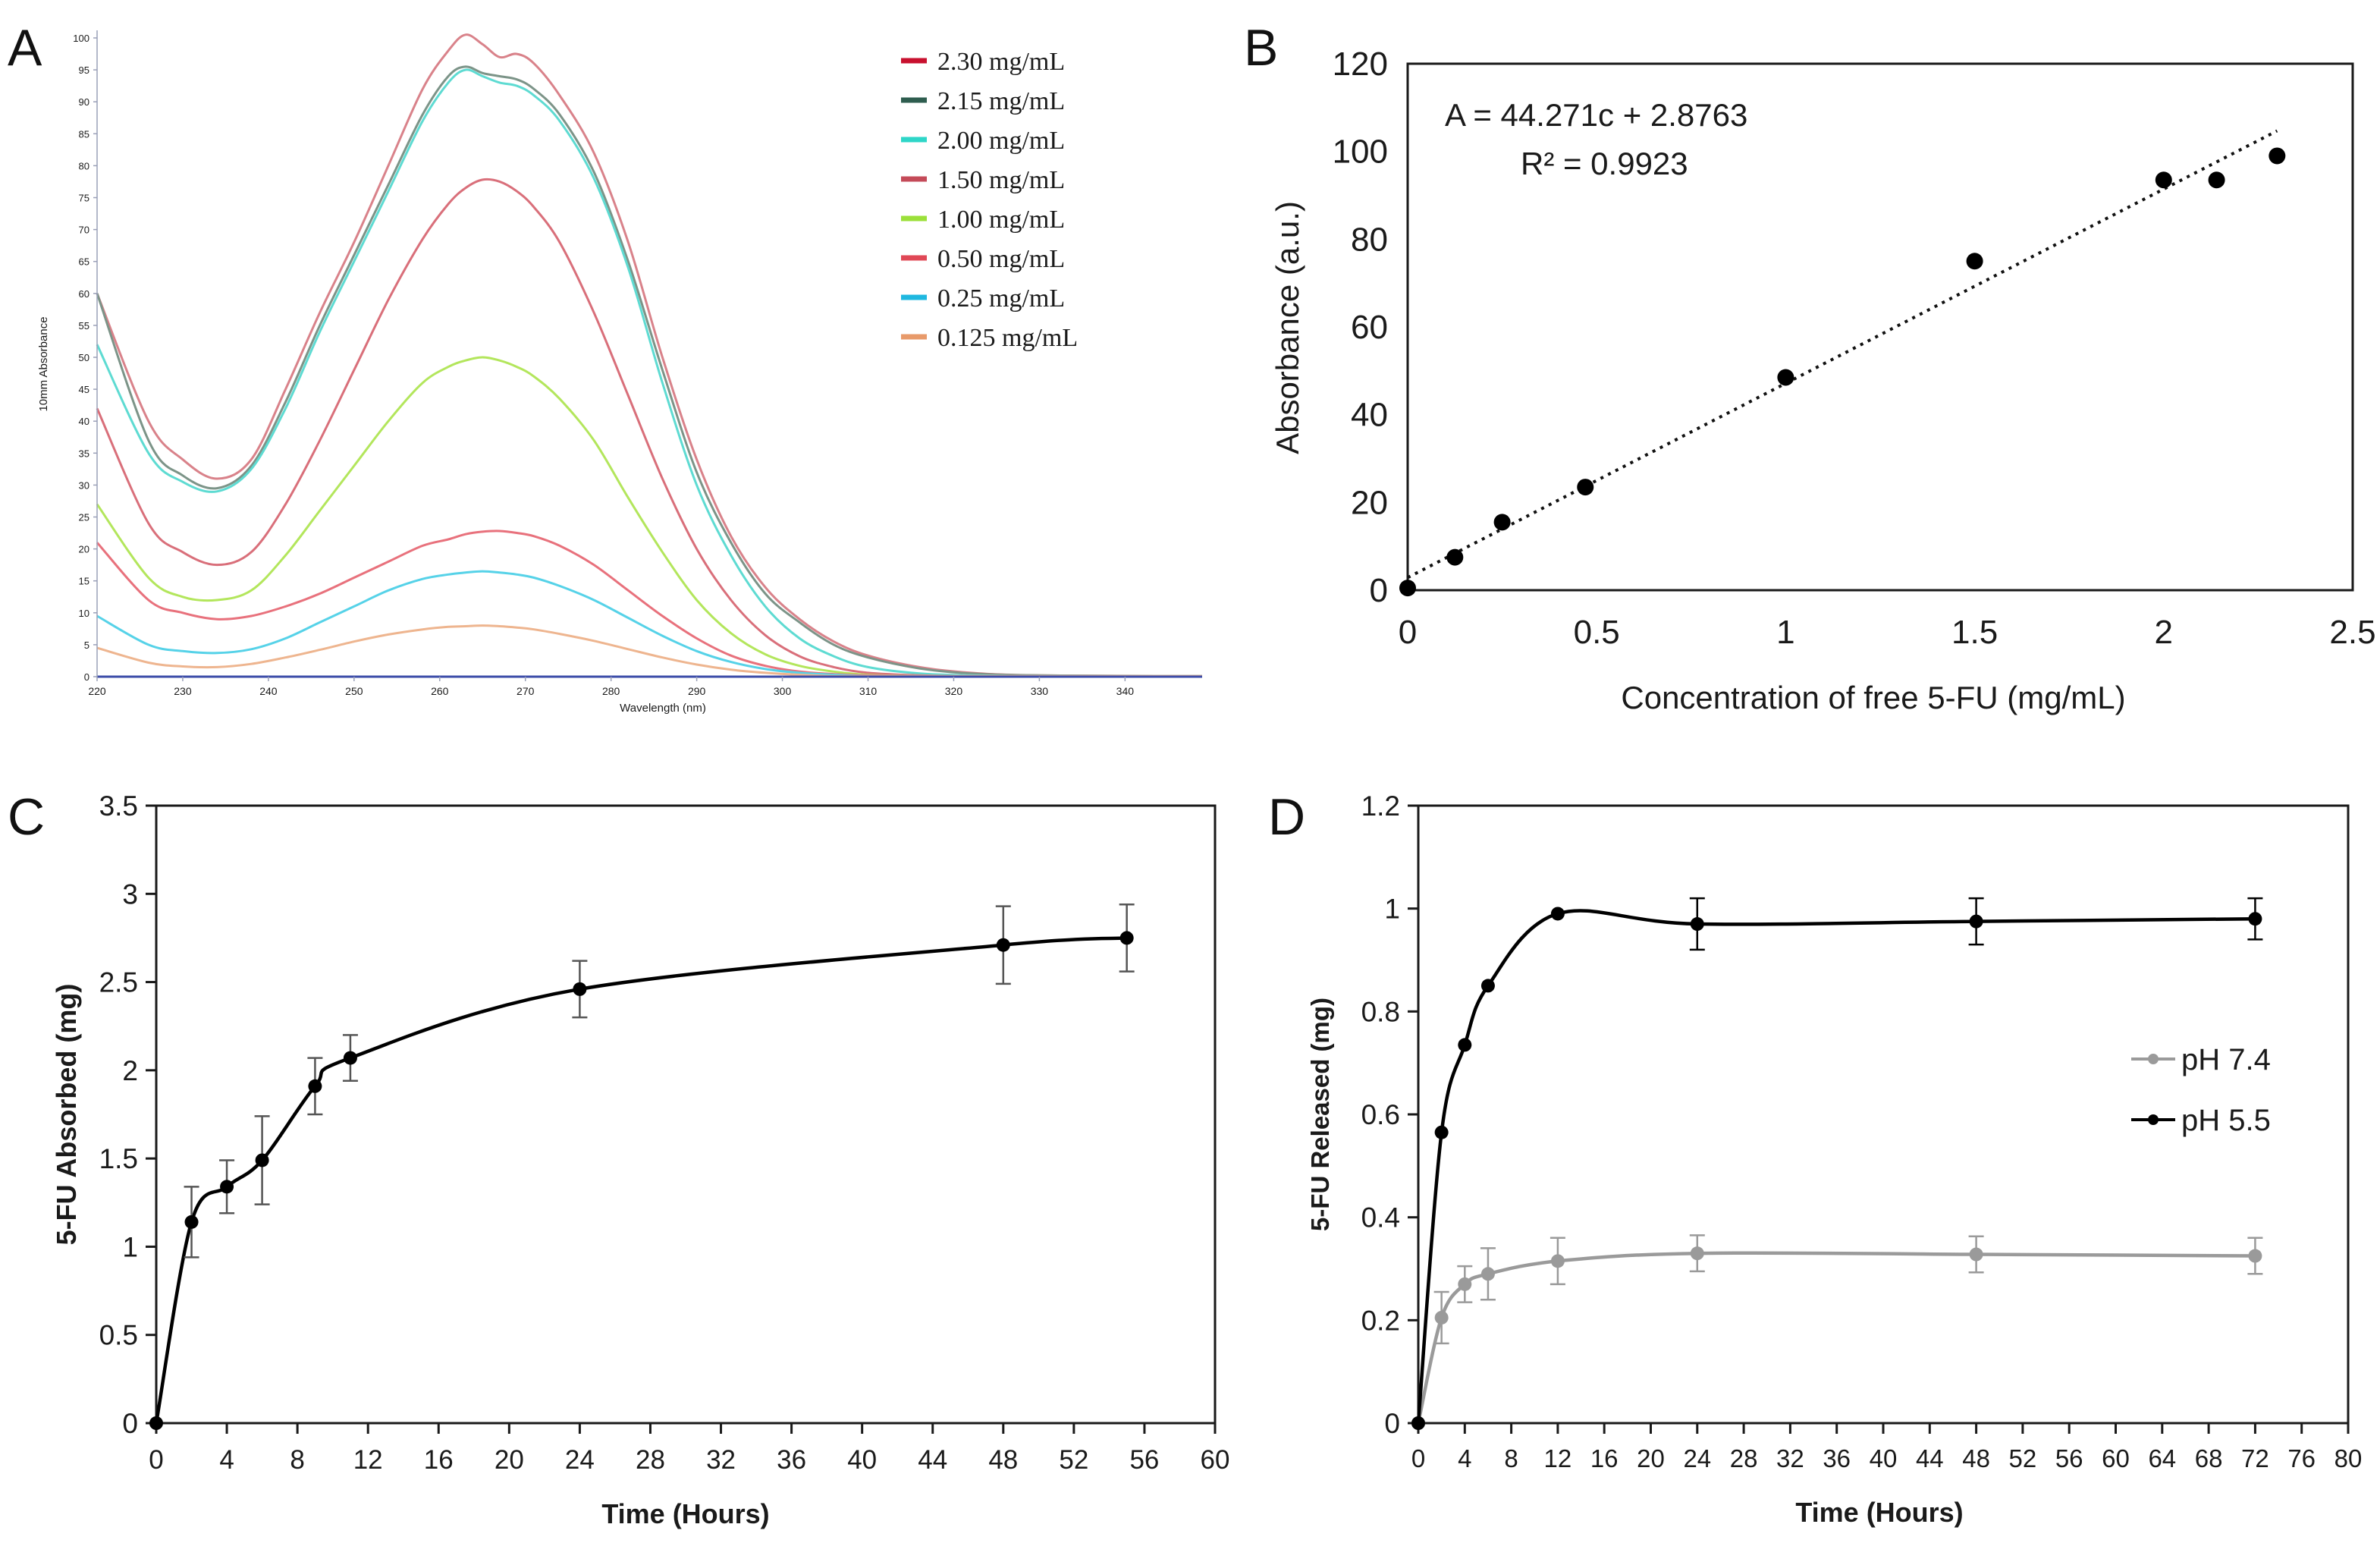  I want to click on panel-c-x-tick-label: 60, so click(1215, 1460).